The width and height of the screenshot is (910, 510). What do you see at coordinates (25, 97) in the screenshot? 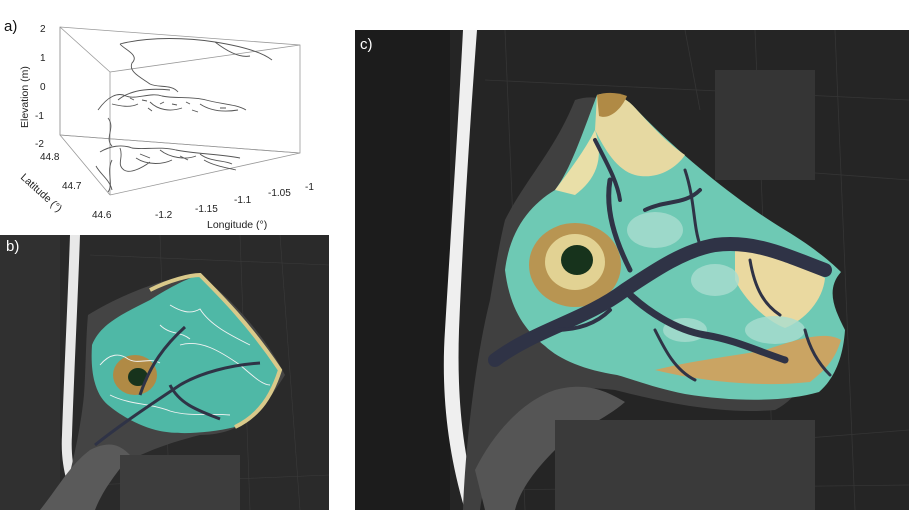
I see `z-axis-title: Elevation (m)` at bounding box center [25, 97].